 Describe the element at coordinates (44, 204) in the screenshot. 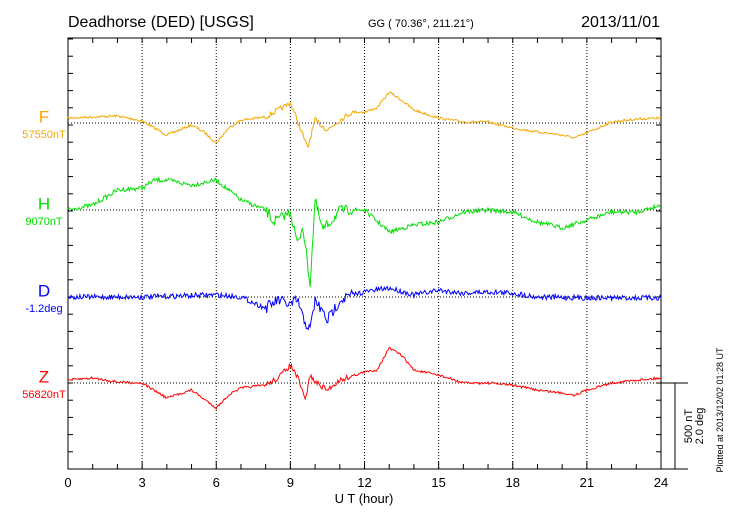

I see `series-label-h: H` at that location.